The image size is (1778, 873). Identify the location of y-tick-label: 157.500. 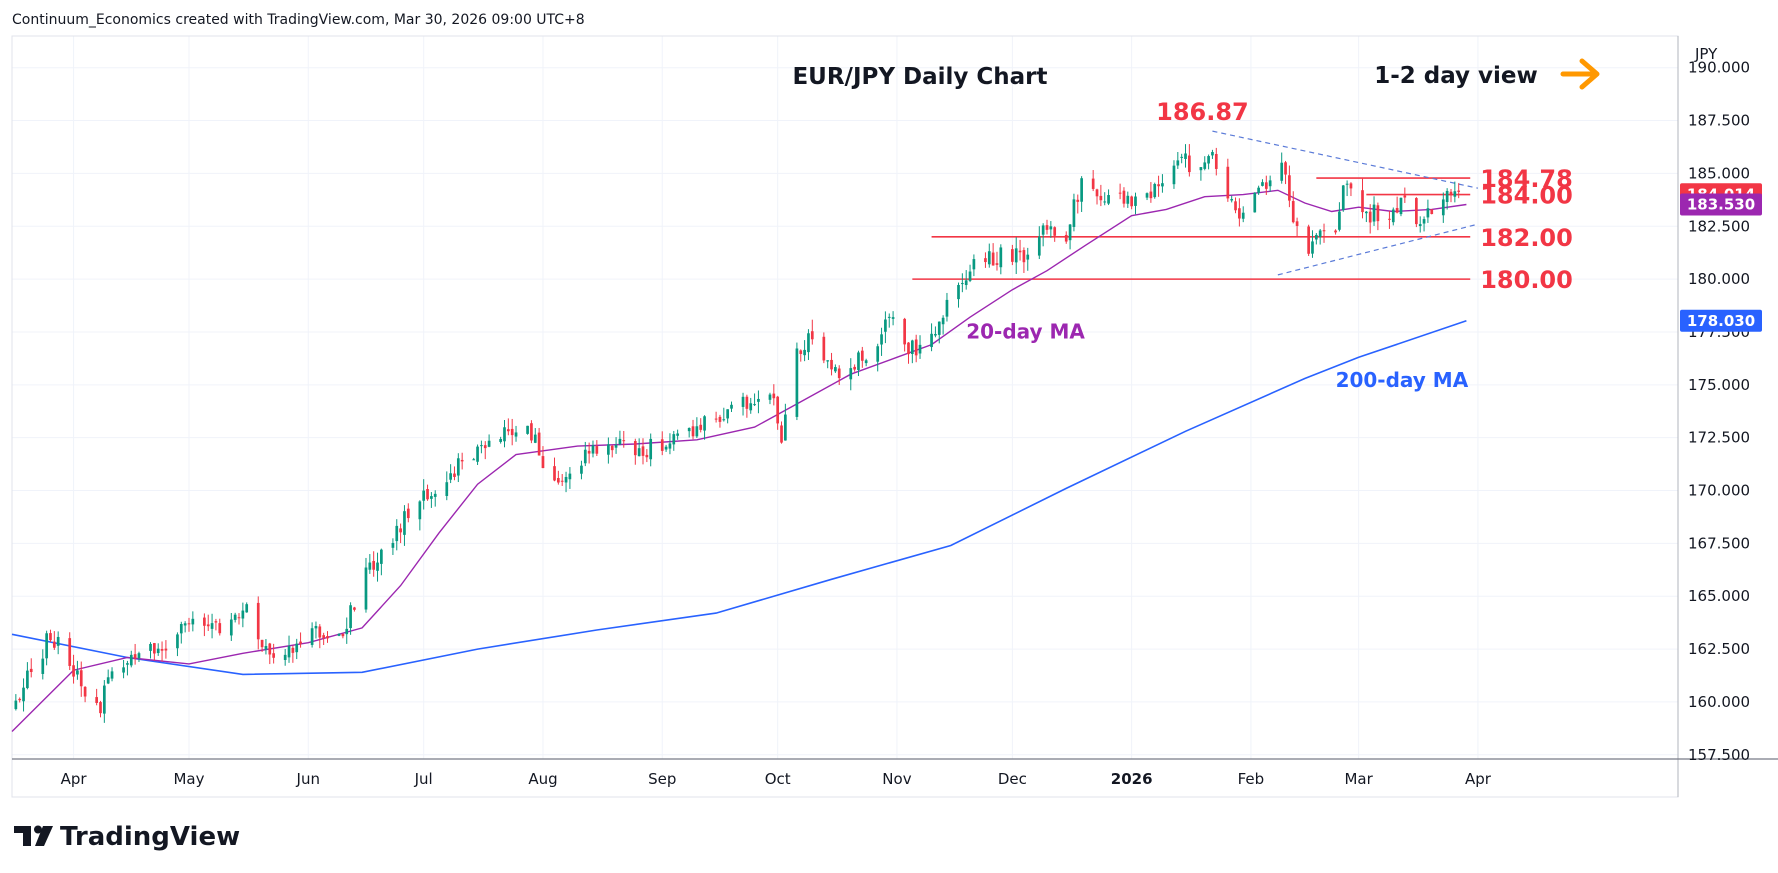
(1719, 755).